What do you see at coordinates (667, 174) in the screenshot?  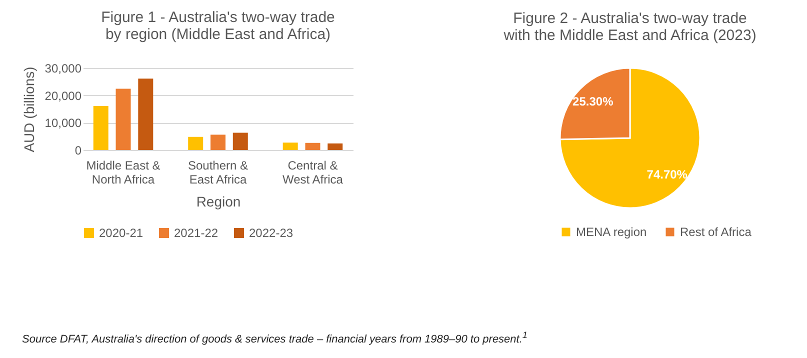 I see `data-label: 74.70%` at bounding box center [667, 174].